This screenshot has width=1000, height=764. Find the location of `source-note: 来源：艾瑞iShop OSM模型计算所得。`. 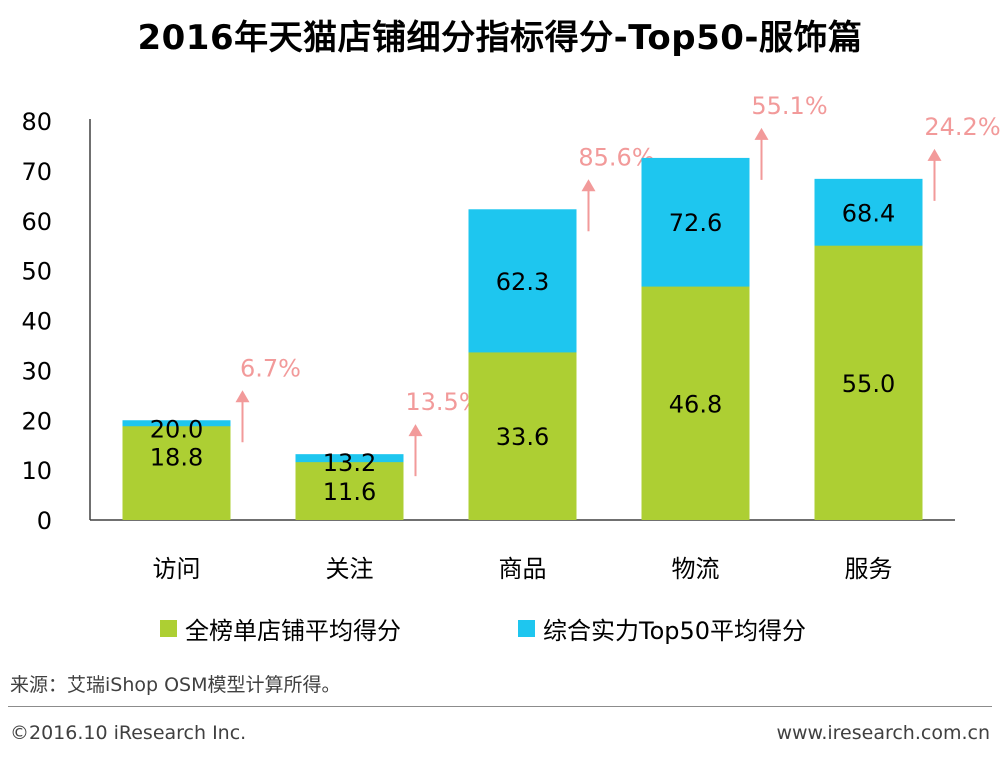

source-note: 来源：艾瑞iShop OSM模型计算所得。 is located at coordinates (175, 685).